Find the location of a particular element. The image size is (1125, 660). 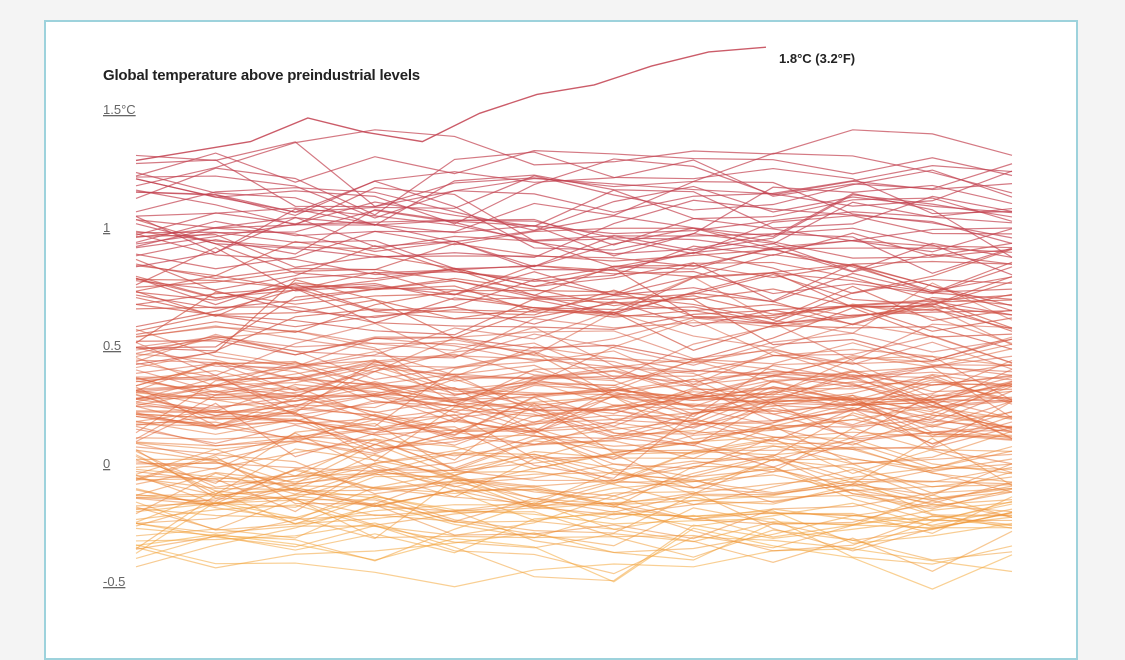

y-tick-label: -0.5 is located at coordinates (114, 581).